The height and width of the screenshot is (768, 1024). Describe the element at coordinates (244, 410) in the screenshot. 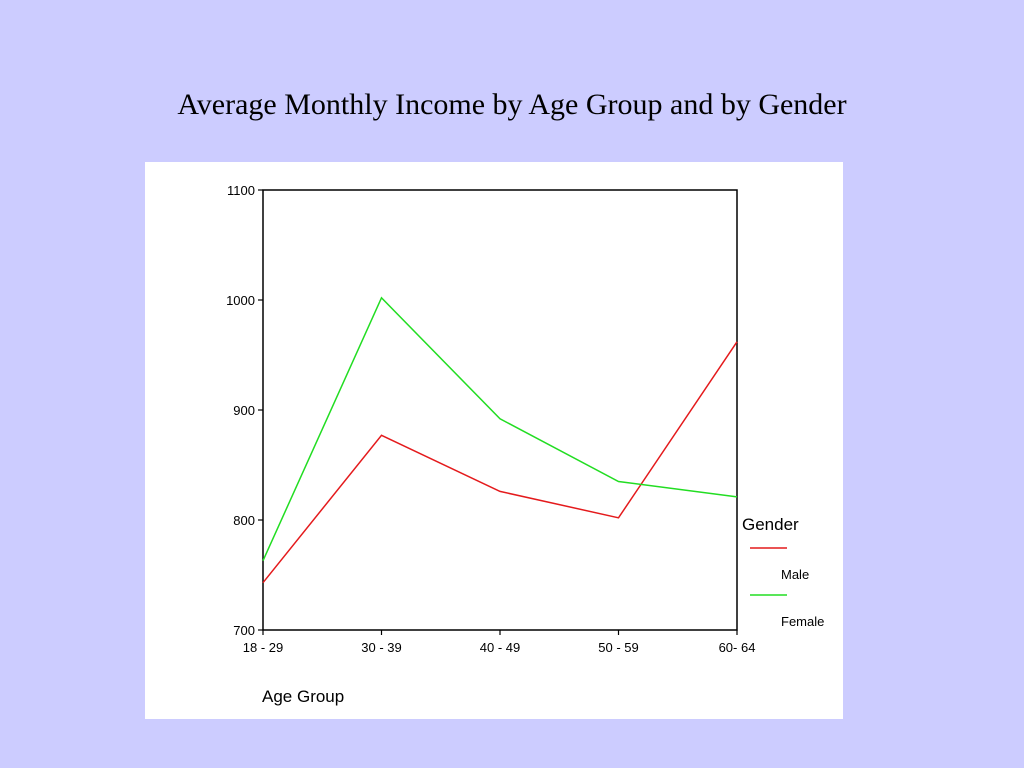

I see `y-tick-label: 900` at that location.